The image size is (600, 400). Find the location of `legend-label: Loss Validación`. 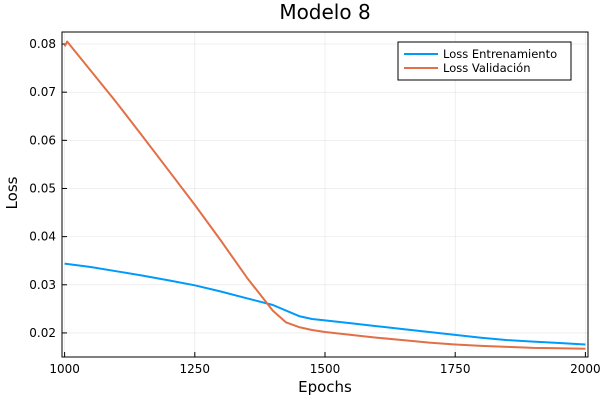

legend-label: Loss Validación is located at coordinates (486, 68).